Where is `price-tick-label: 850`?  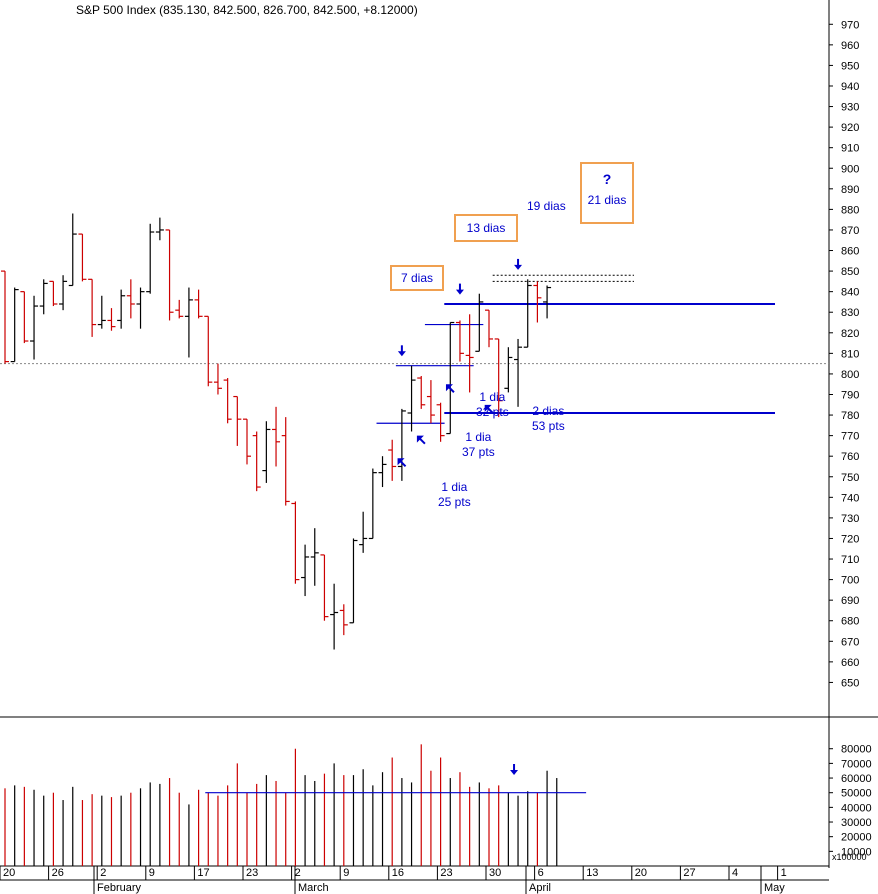
price-tick-label: 850 is located at coordinates (850, 272).